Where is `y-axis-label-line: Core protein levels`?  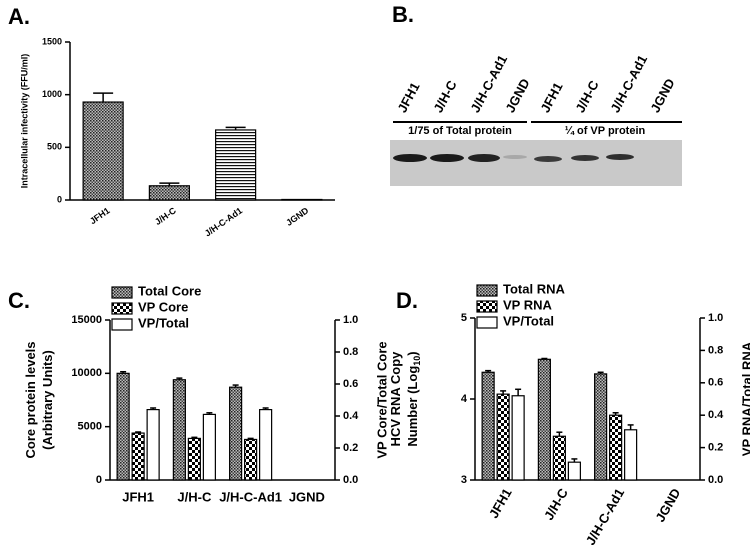
y-axis-label-line: Core protein levels is located at coordinates (30, 399).